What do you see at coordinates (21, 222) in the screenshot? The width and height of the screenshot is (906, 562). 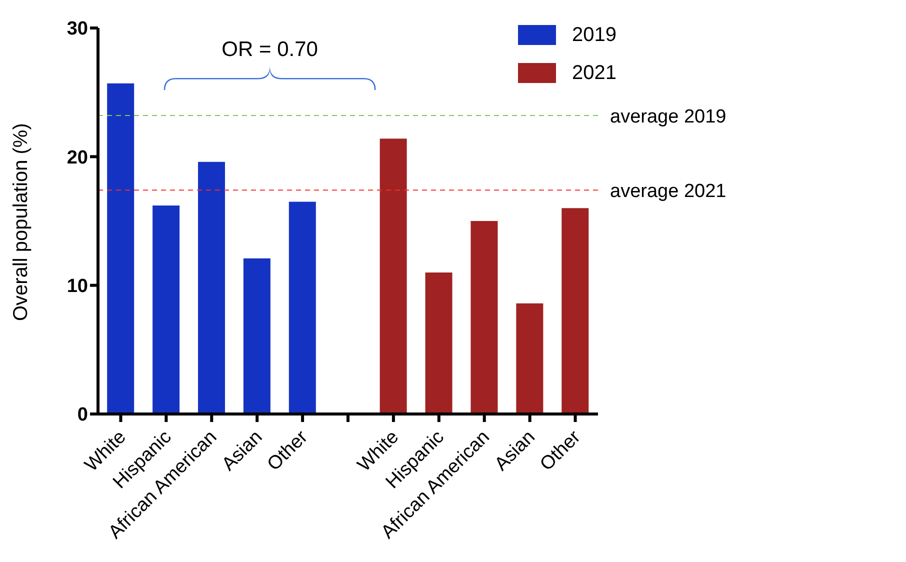 I see `y-axis-title: Overall population (%)` at bounding box center [21, 222].